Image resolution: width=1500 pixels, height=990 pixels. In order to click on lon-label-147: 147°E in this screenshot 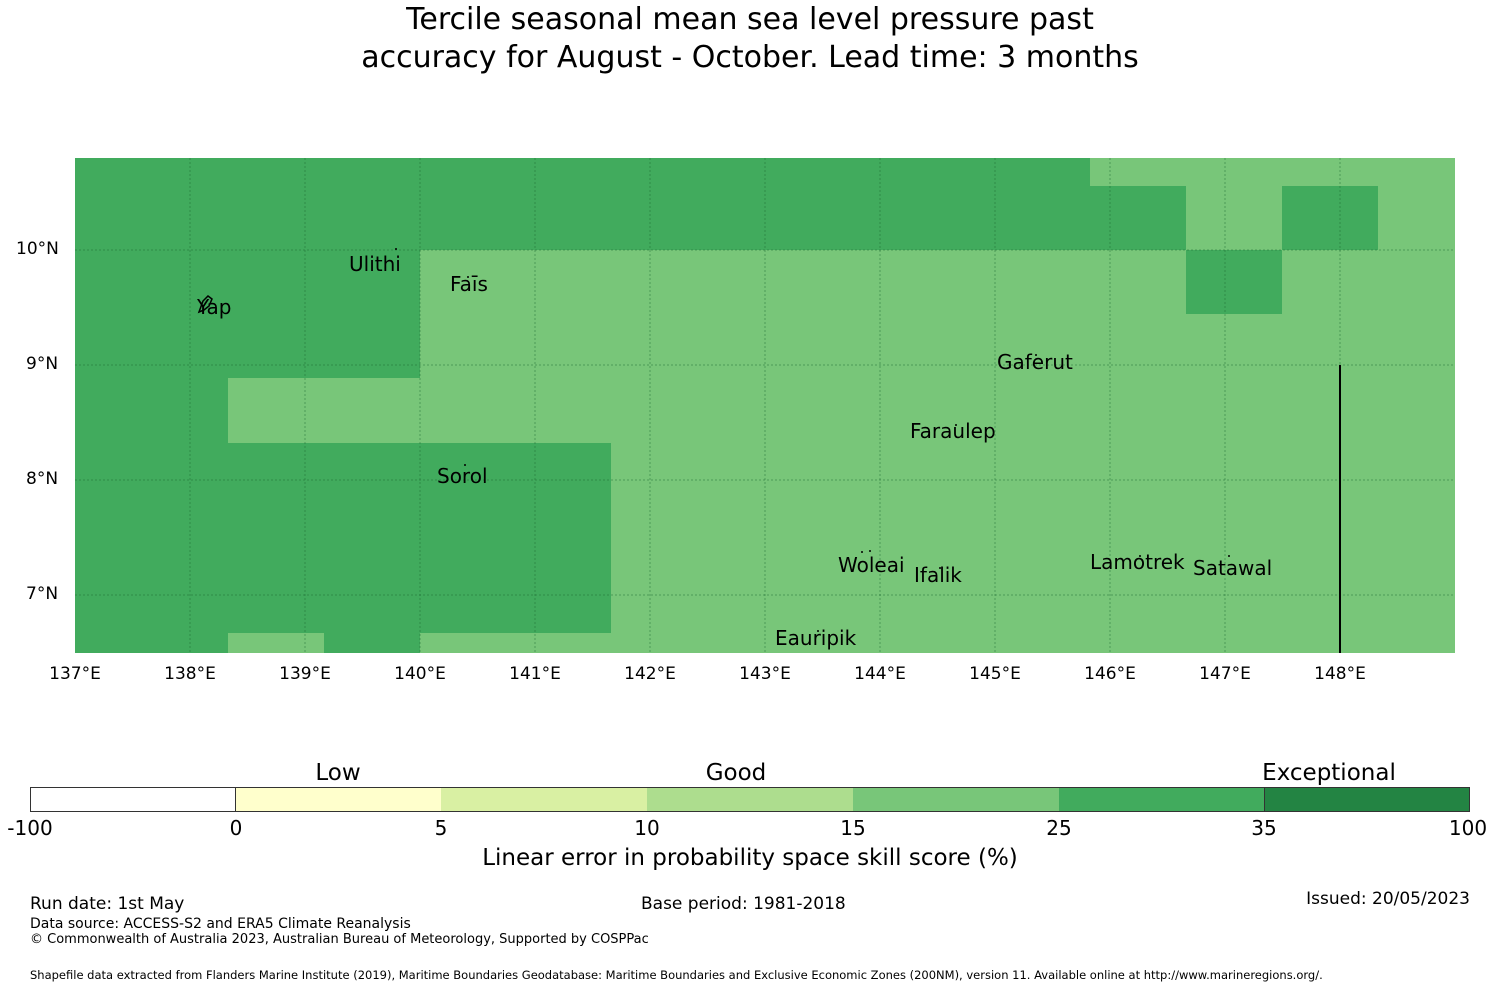, I will do `click(1225, 674)`.